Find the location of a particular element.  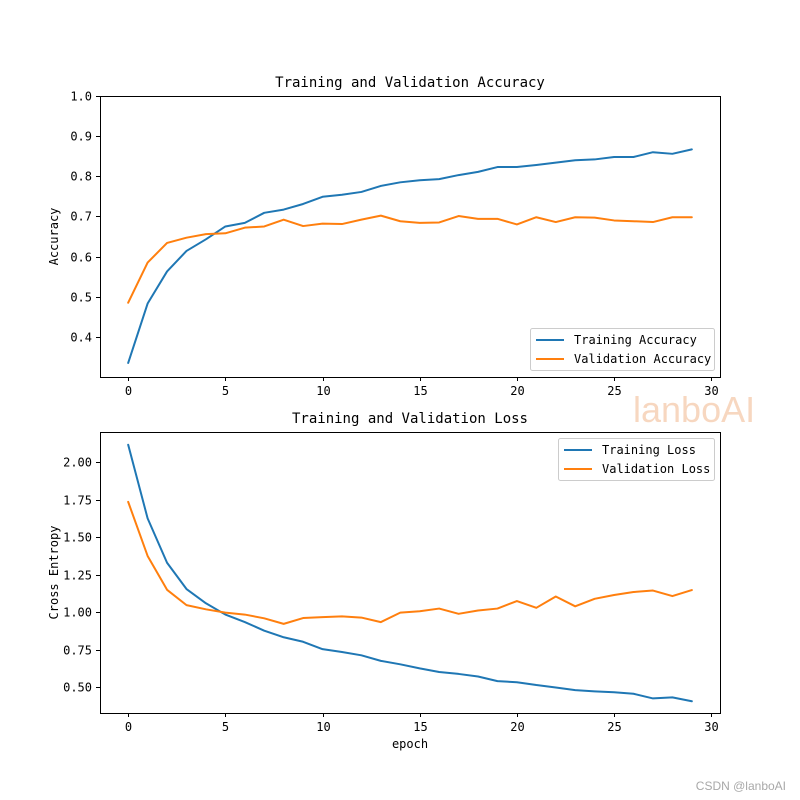

credit-text: CSDN @lanboAI is located at coordinates (741, 786).